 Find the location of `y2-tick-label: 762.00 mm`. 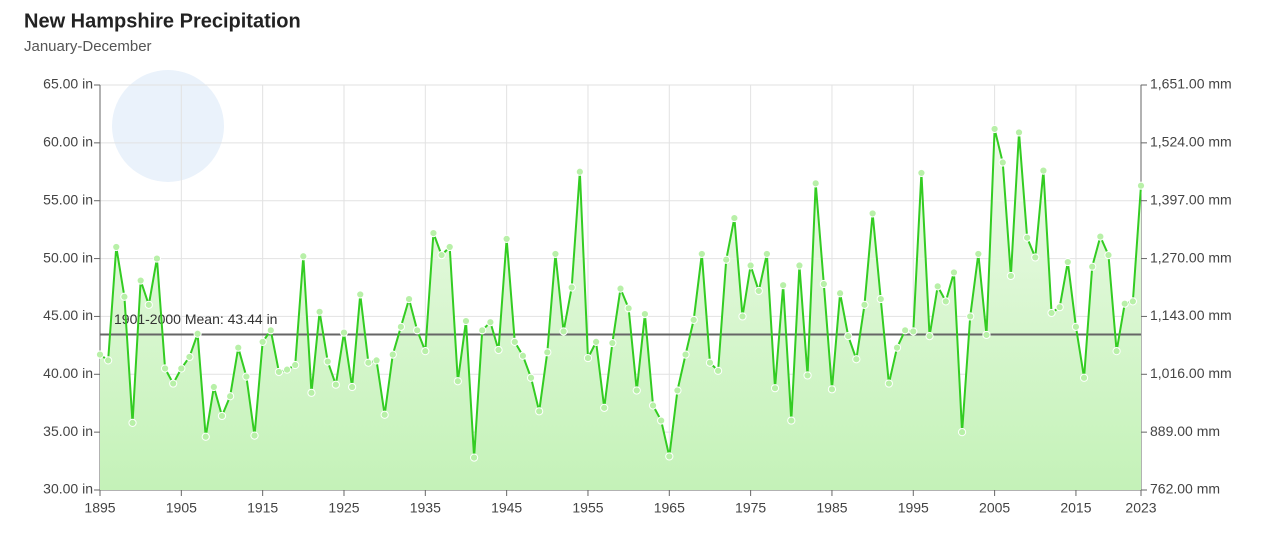

y2-tick-label: 762.00 mm is located at coordinates (1185, 489).